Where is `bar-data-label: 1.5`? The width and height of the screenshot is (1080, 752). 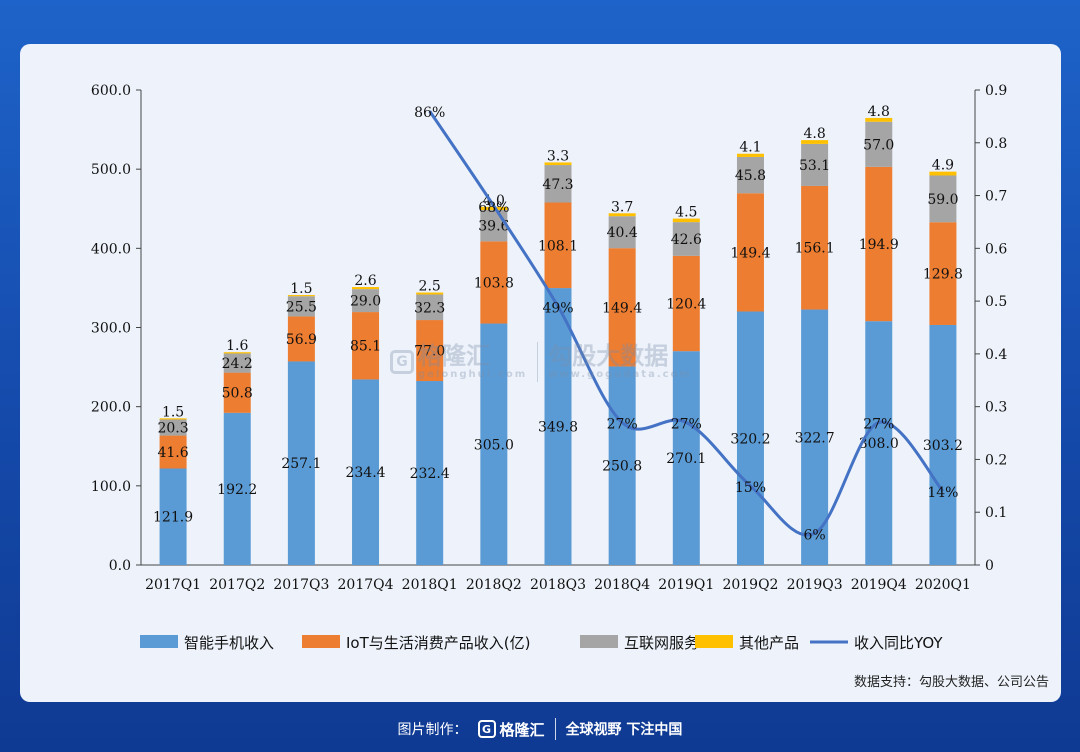
bar-data-label: 1.5 is located at coordinates (173, 412).